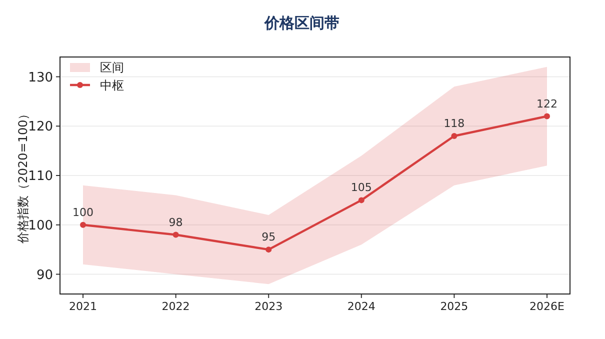  I want to click on annotation: 区间, so click(112, 67).